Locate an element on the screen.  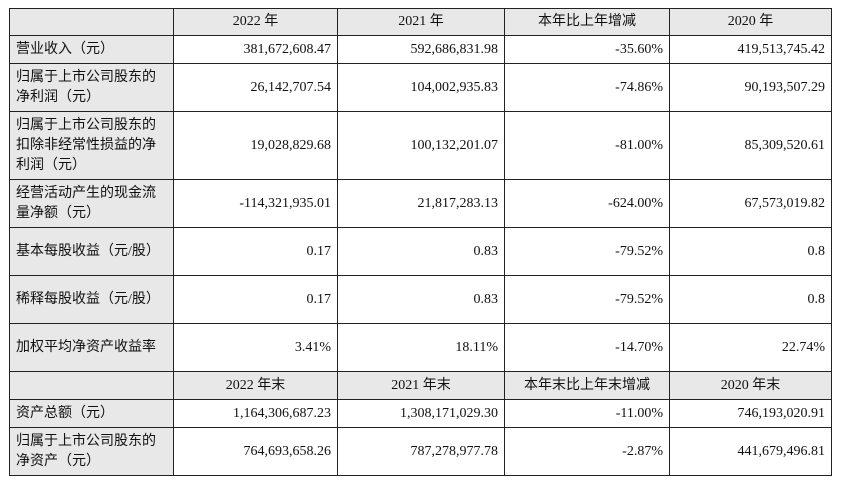
value-cell: -2.87% is located at coordinates (587, 451).